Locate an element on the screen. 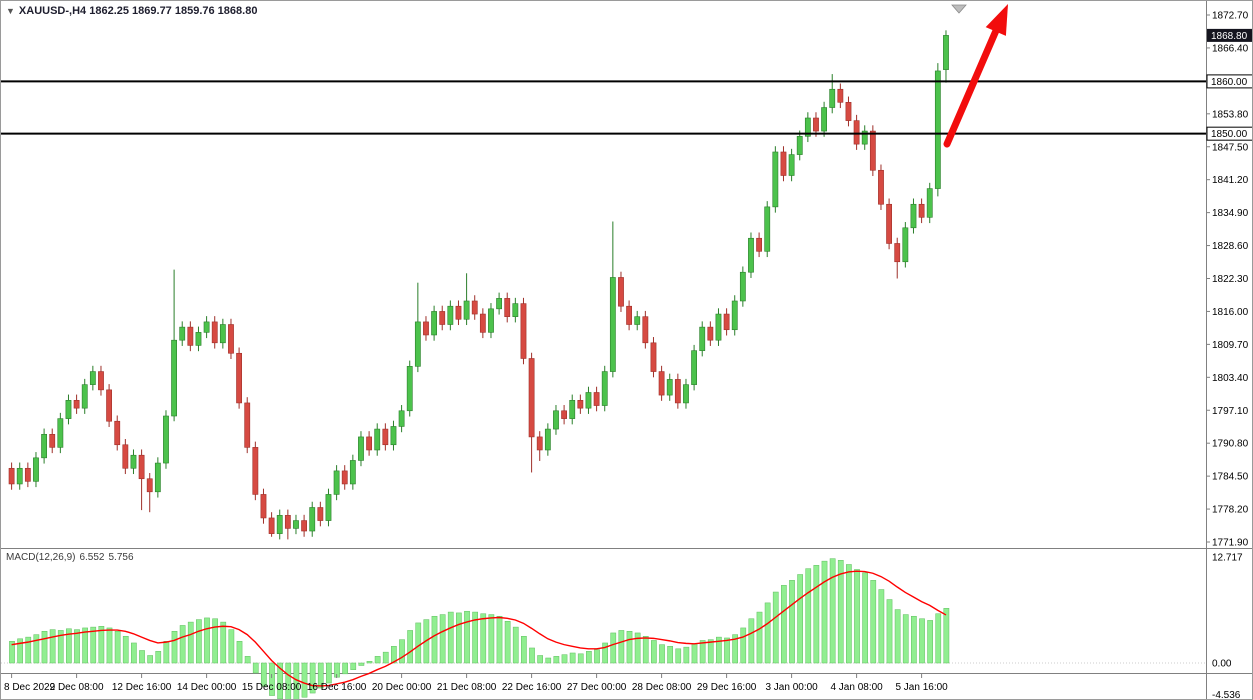 The image size is (1253, 700). macd-signal-line is located at coordinates (479, 628).